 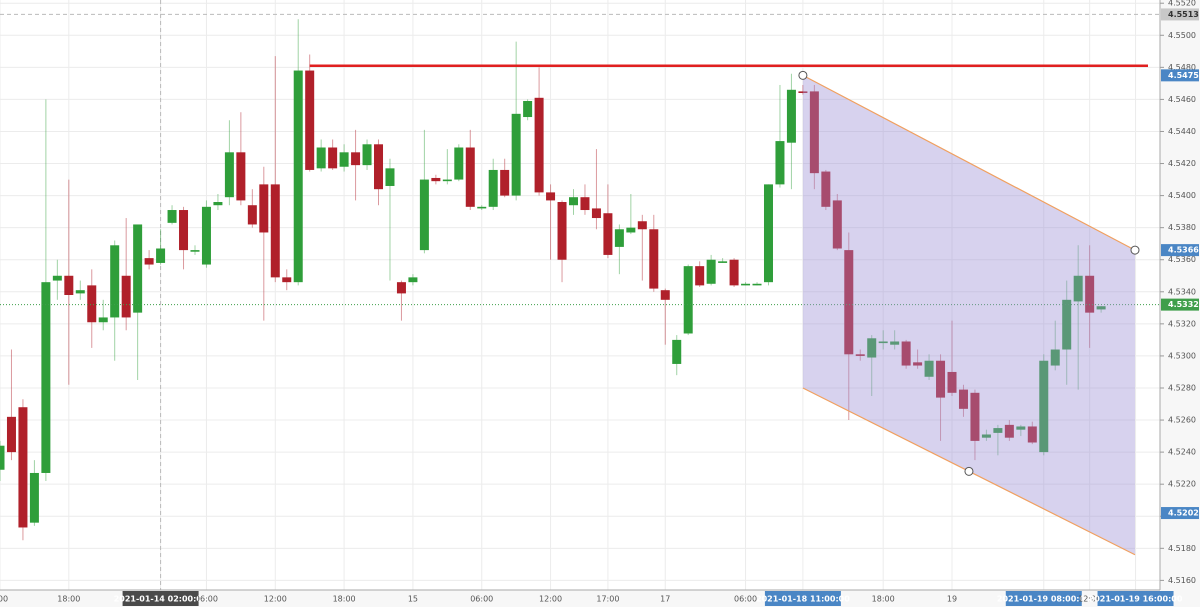 I want to click on y-tick-label: 4.5180, so click(x=1182, y=548).